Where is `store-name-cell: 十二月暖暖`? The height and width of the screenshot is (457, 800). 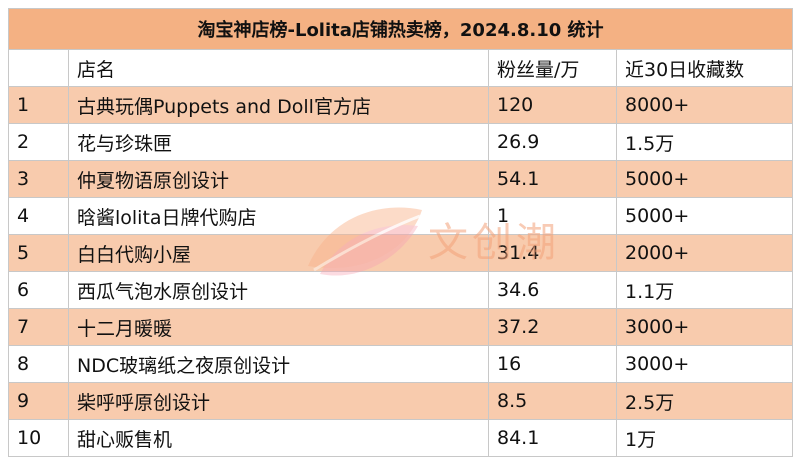
store-name-cell: 十二月暖暖 is located at coordinates (278, 327).